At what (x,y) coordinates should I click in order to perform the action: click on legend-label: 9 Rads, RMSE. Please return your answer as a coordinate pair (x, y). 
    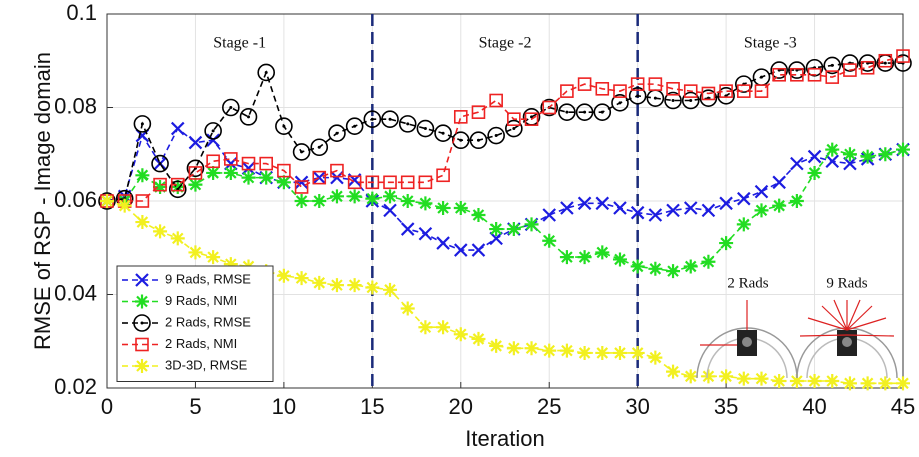
    Looking at the image, I should click on (208, 278).